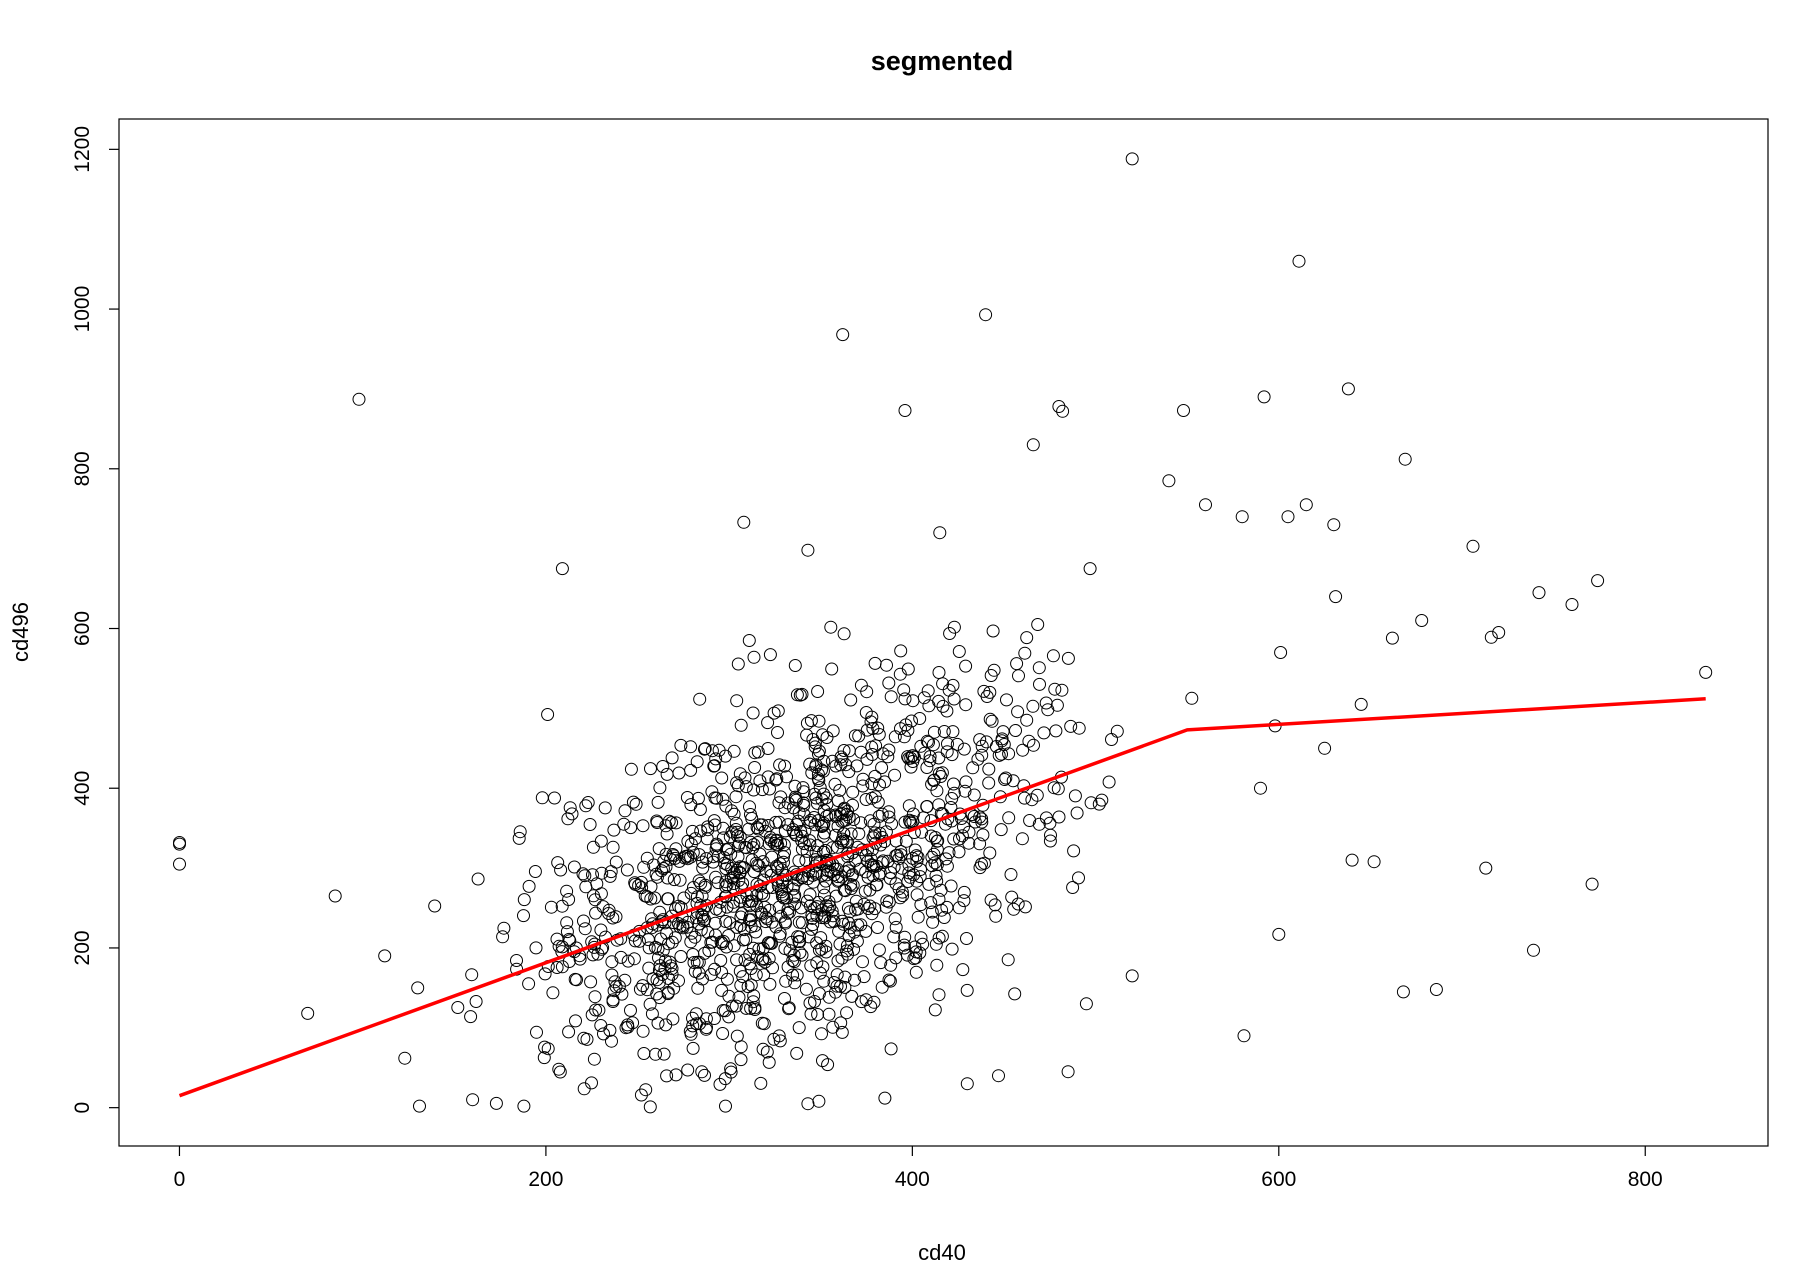  I want to click on y-tick-label: 600, so click(82, 628).